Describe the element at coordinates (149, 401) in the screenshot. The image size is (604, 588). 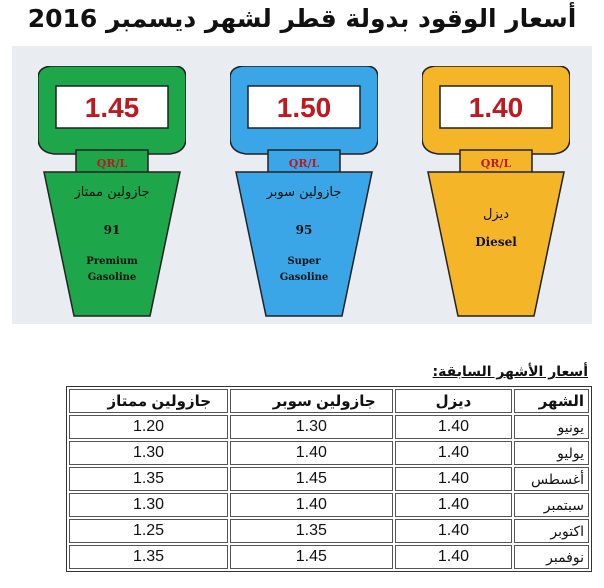
I see `header-premium: جازولين ممتاز` at that location.